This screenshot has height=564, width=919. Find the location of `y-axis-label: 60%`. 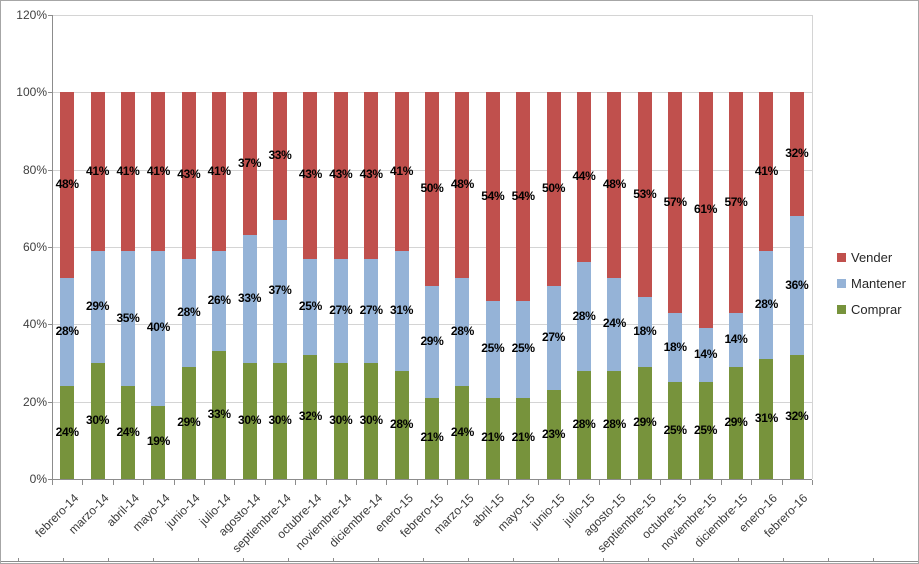

y-axis-label: 60% is located at coordinates (34, 247).